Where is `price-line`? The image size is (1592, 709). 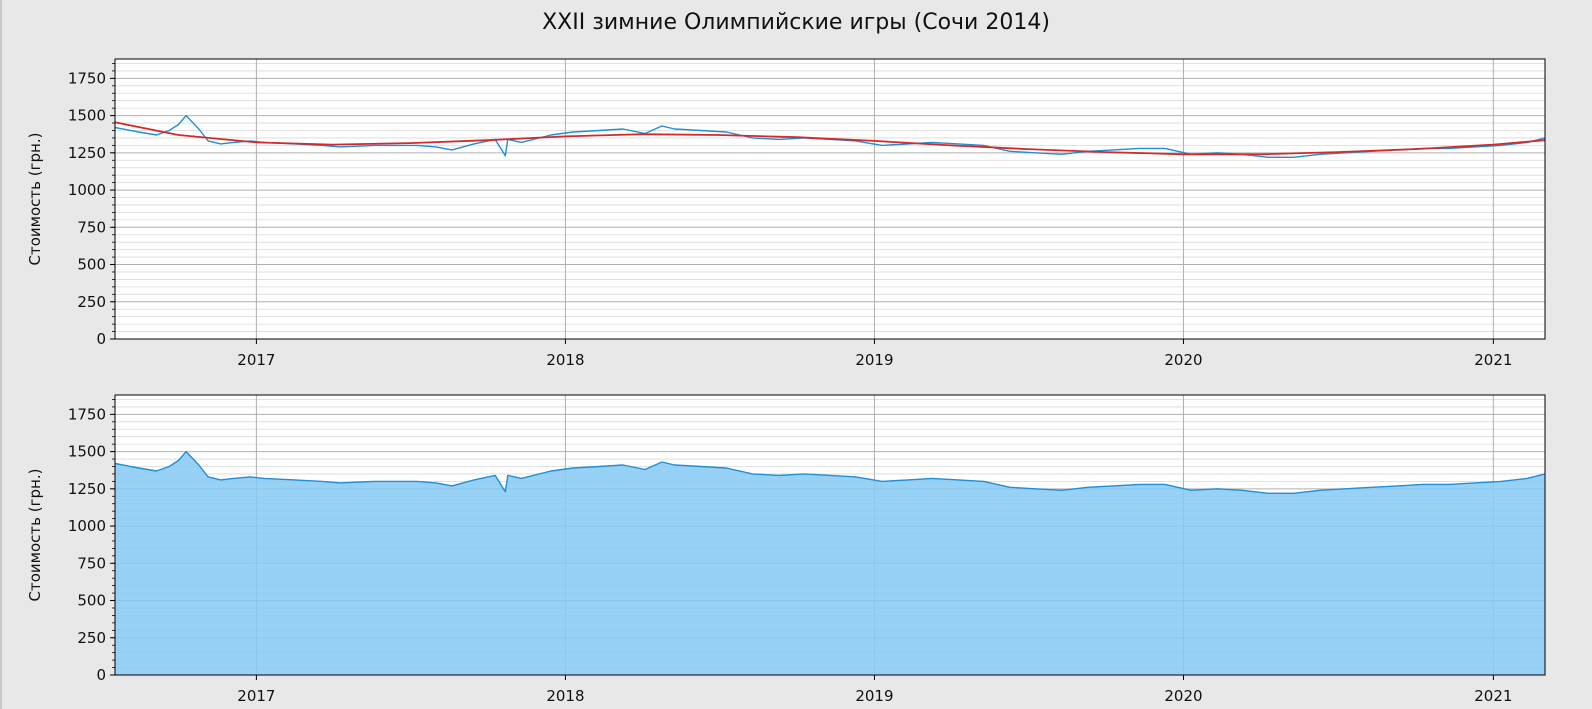
price-line is located at coordinates (830, 472).